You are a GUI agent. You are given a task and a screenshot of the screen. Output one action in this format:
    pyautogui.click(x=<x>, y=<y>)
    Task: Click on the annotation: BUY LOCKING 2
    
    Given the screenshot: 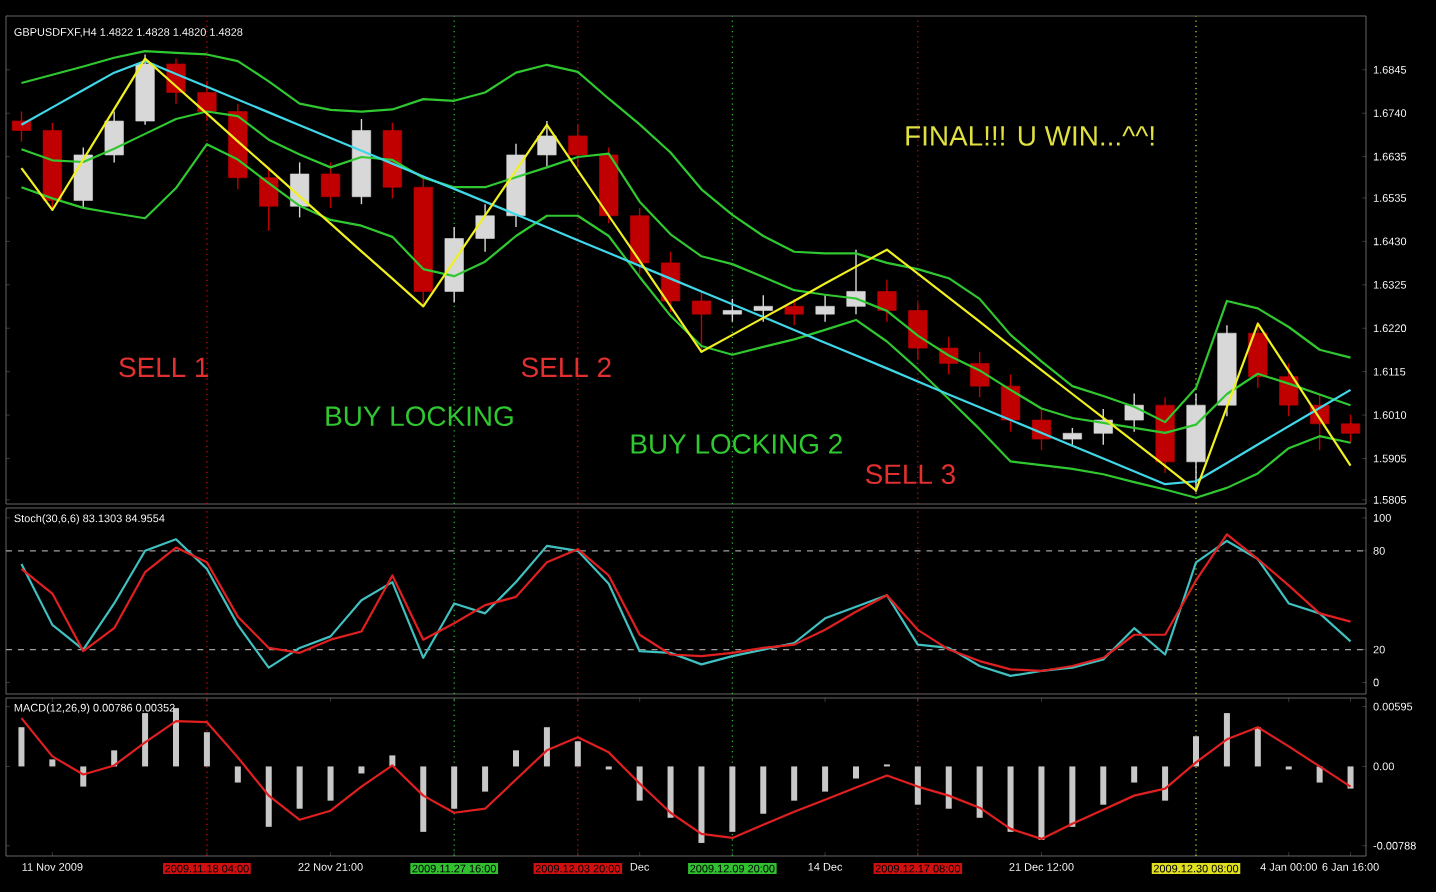 What is the action you would take?
    pyautogui.click(x=736, y=444)
    